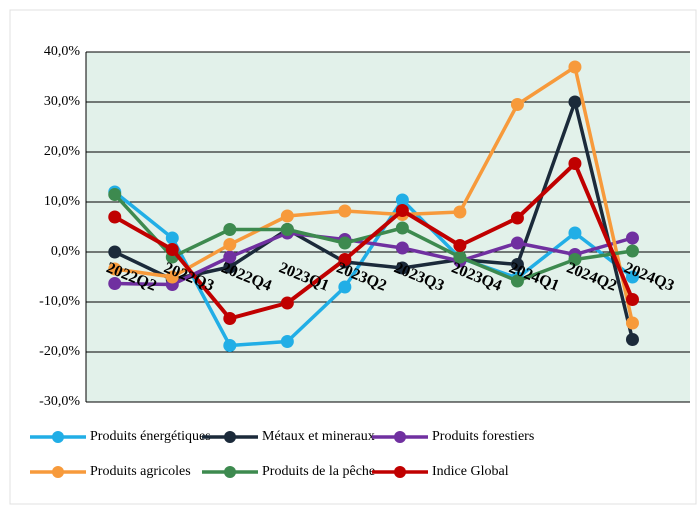 The image size is (697, 506). What do you see at coordinates (373, 259) in the screenshot?
I see `series-line` at bounding box center [373, 259].